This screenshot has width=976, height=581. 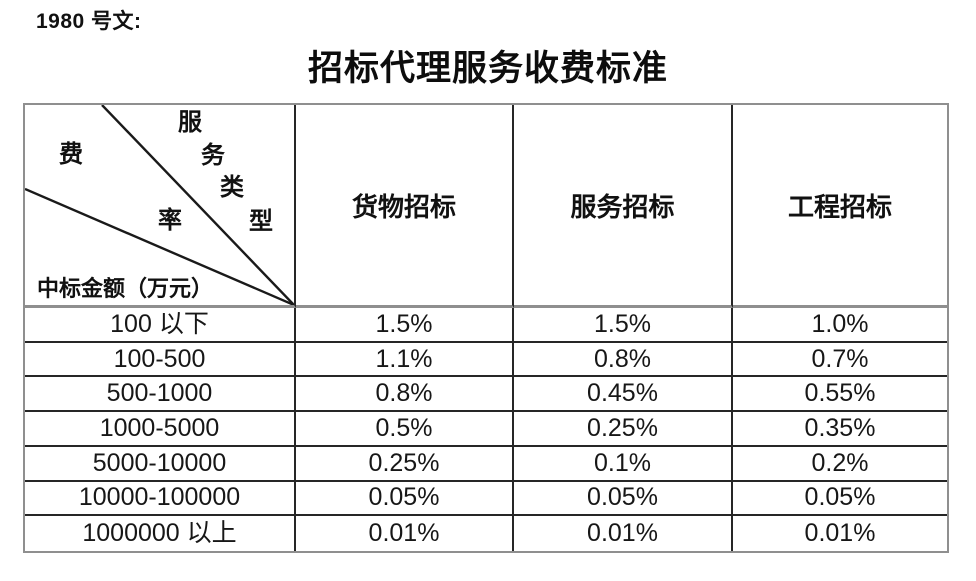 I want to click on row-range-cell: 5000-10000, so click(x=160, y=464).